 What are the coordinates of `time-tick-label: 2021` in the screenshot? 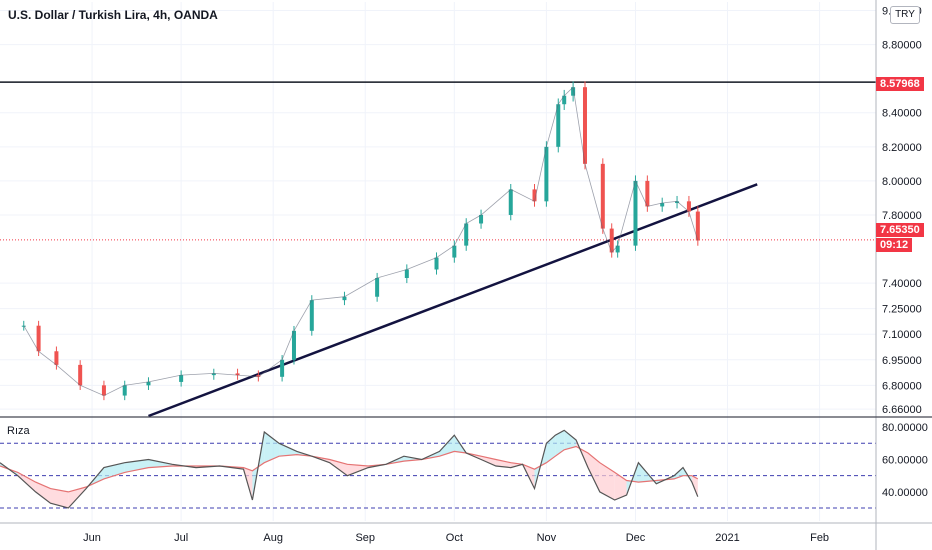 It's located at (727, 538).